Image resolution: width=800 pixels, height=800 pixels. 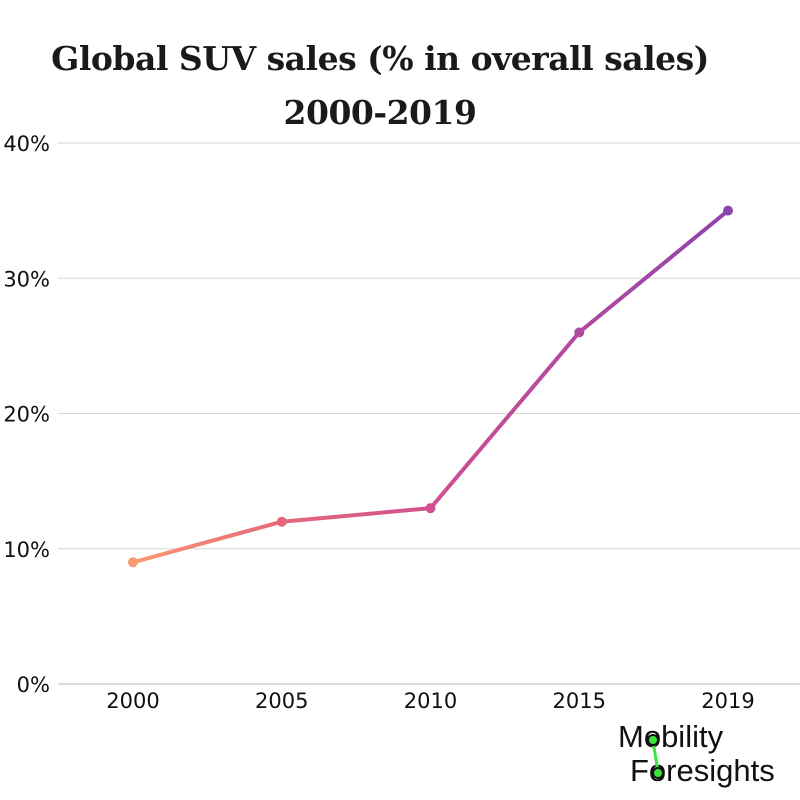 I want to click on y-tick-label: 20%, so click(x=26, y=415).